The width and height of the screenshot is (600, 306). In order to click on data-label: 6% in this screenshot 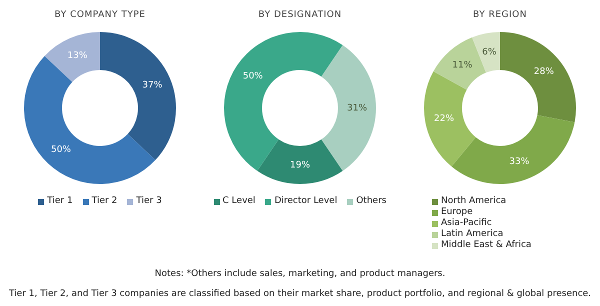, I will do `click(489, 52)`.